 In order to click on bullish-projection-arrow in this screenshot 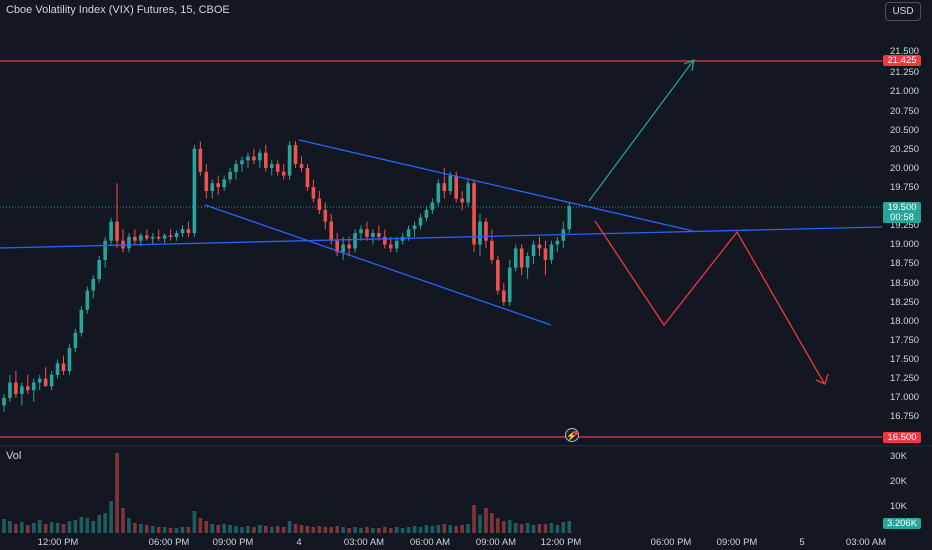, I will do `click(641, 131)`.